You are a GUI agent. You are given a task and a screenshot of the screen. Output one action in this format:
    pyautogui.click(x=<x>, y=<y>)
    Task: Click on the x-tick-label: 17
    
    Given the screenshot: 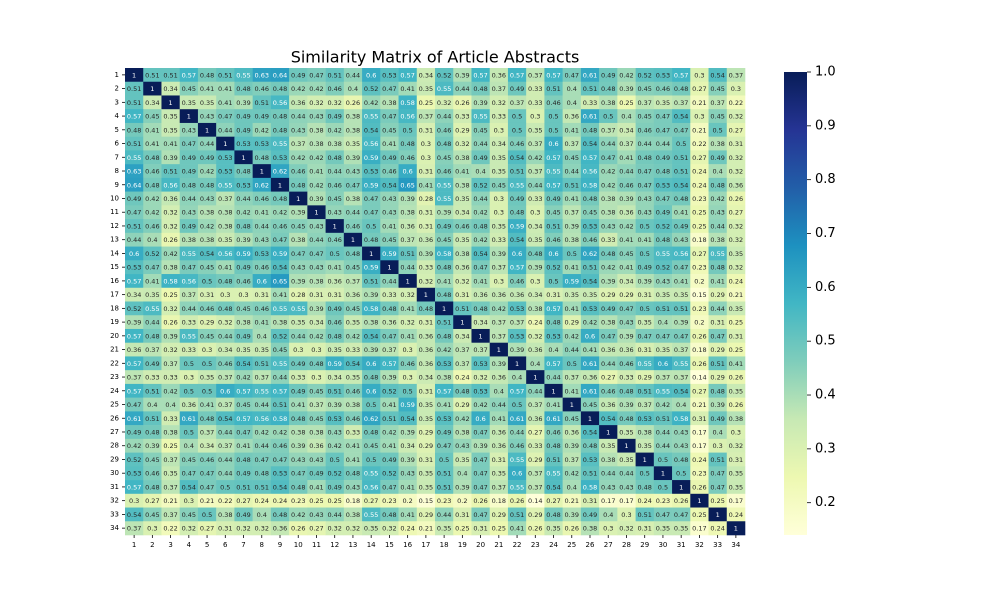 What is the action you would take?
    pyautogui.click(x=425, y=545)
    